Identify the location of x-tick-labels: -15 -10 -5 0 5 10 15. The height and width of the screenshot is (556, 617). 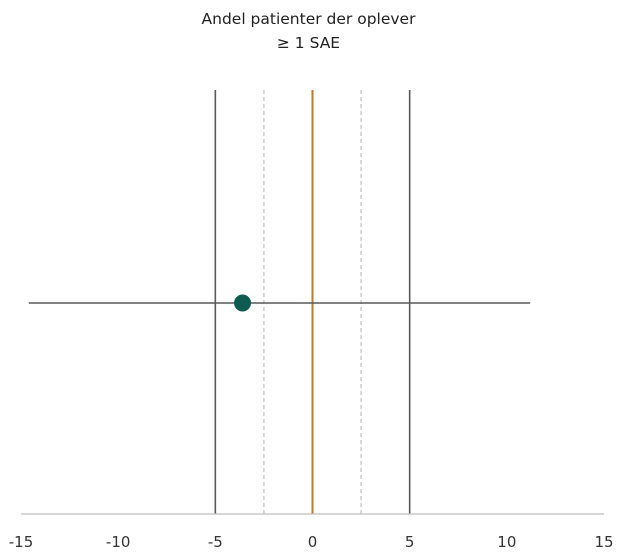
(311, 542).